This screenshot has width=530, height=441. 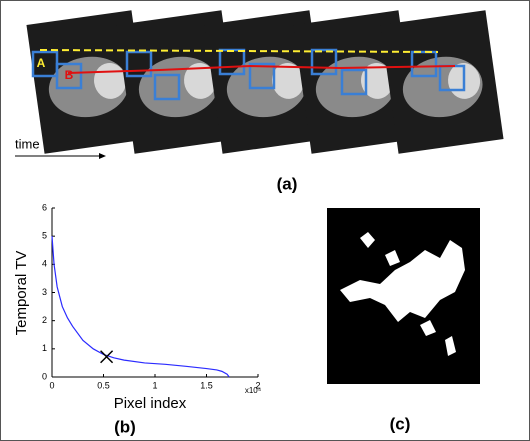 What do you see at coordinates (44, 236) in the screenshot?
I see `y-tick-label: 5` at bounding box center [44, 236].